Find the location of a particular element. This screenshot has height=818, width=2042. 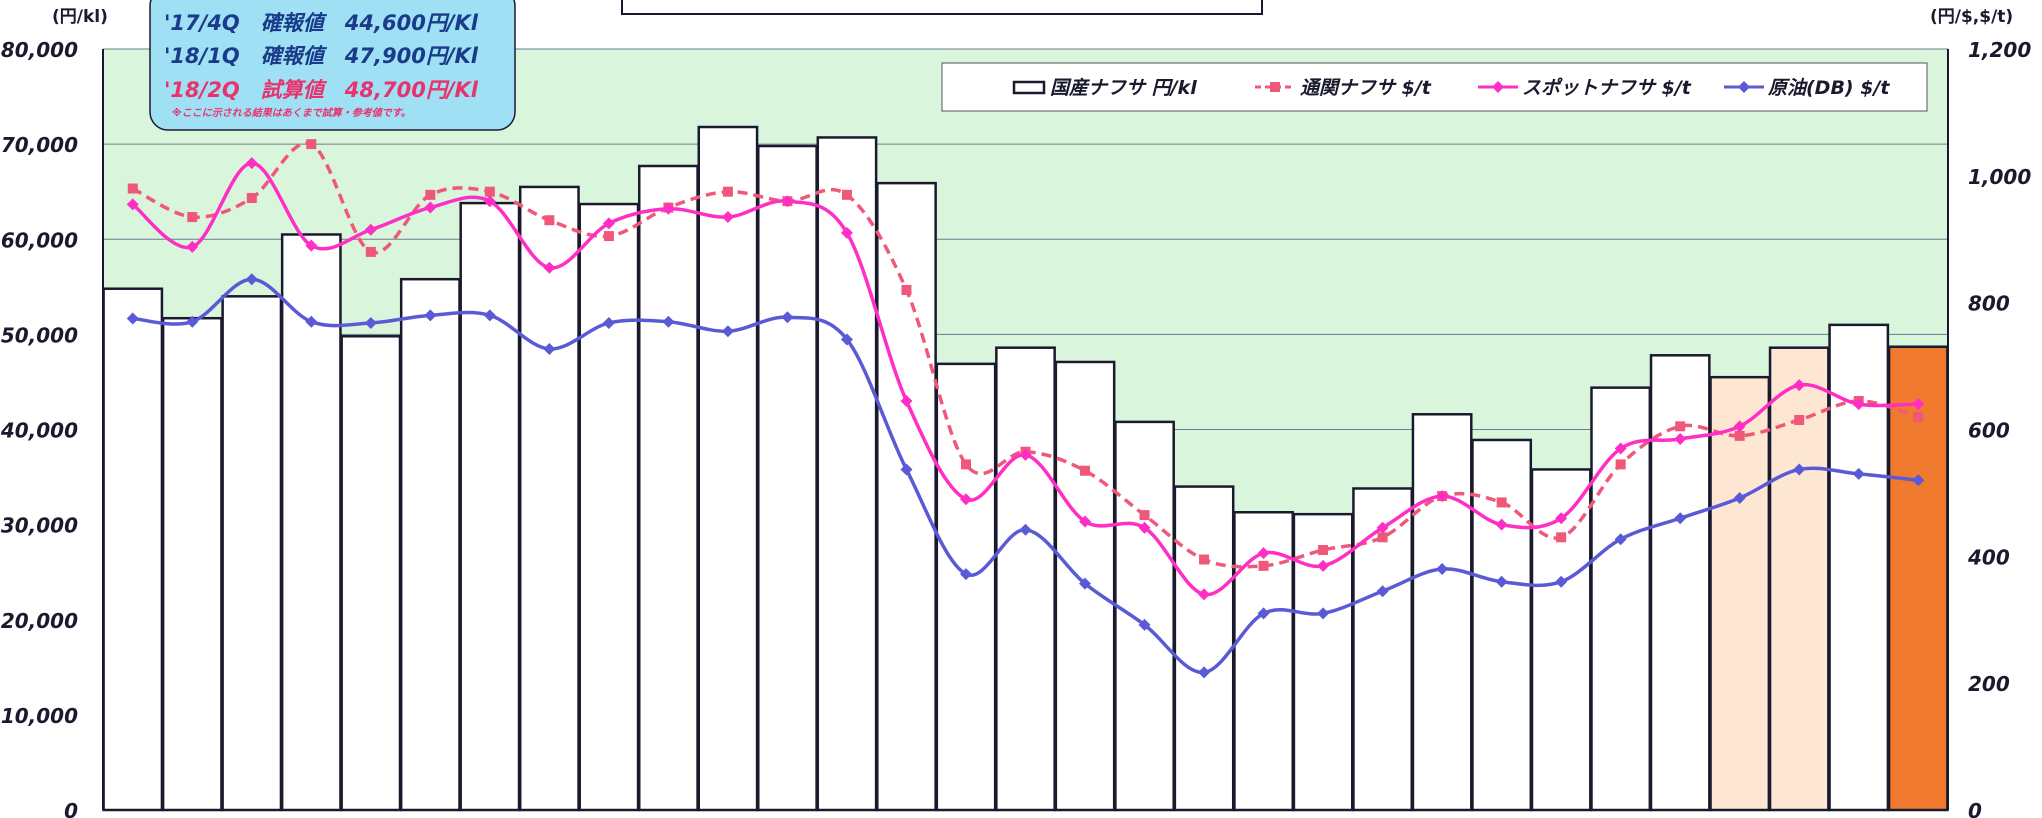

left-tick-label: 80,000 is located at coordinates (39, 50).